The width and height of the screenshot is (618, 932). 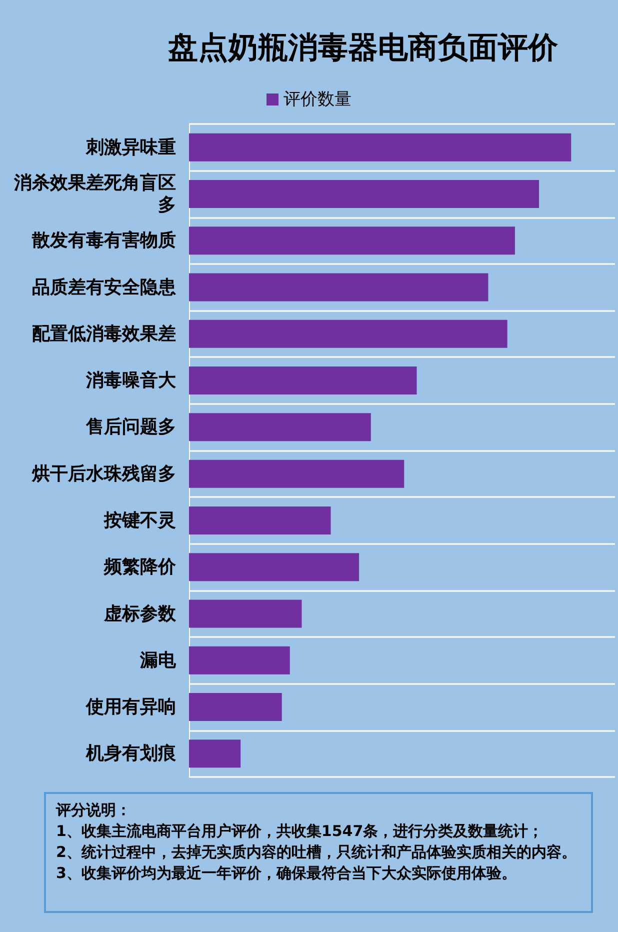 What do you see at coordinates (363, 48) in the screenshot?
I see `chart-title: 盘点奶瓶消毒器电商负面评价` at bounding box center [363, 48].